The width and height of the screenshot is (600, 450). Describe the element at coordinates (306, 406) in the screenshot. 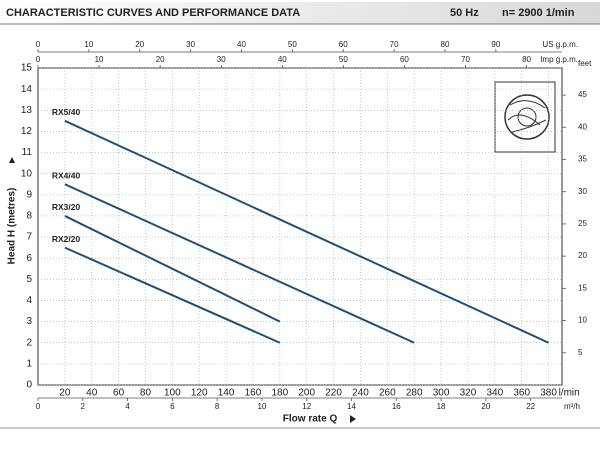

I see `x2-tick-label: 12` at that location.